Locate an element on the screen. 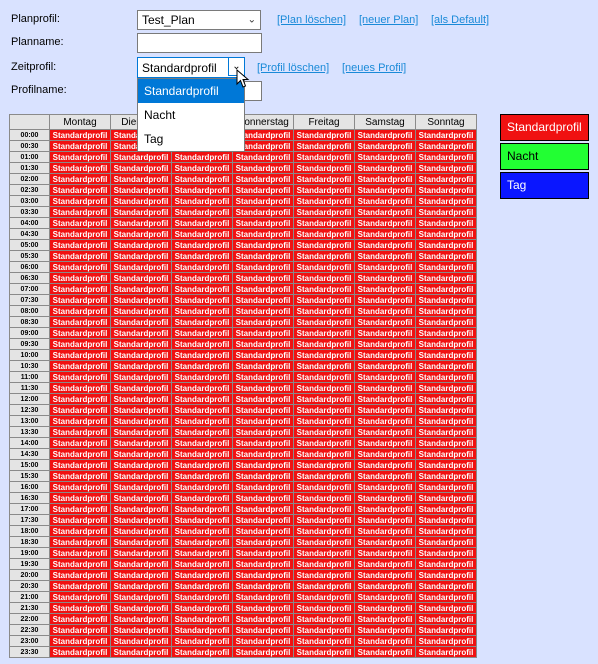  profil-loeschen-link: [Profil löschen] is located at coordinates (293, 68).